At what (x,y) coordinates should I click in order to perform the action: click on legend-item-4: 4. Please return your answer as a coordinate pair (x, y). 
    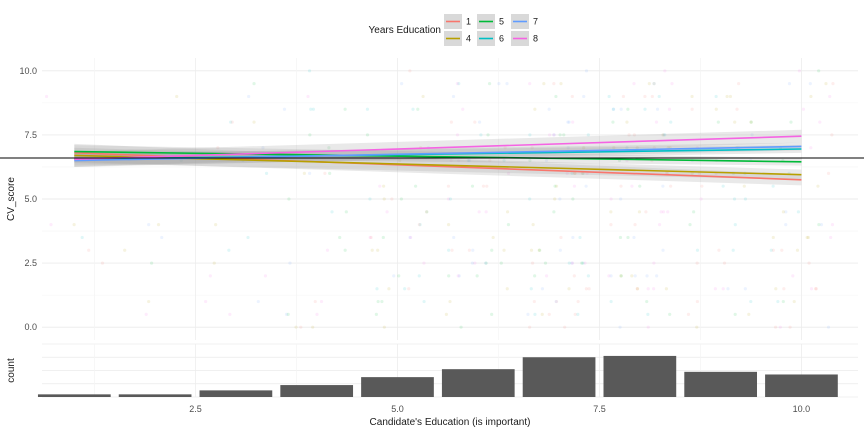
    Looking at the image, I should click on (457, 38).